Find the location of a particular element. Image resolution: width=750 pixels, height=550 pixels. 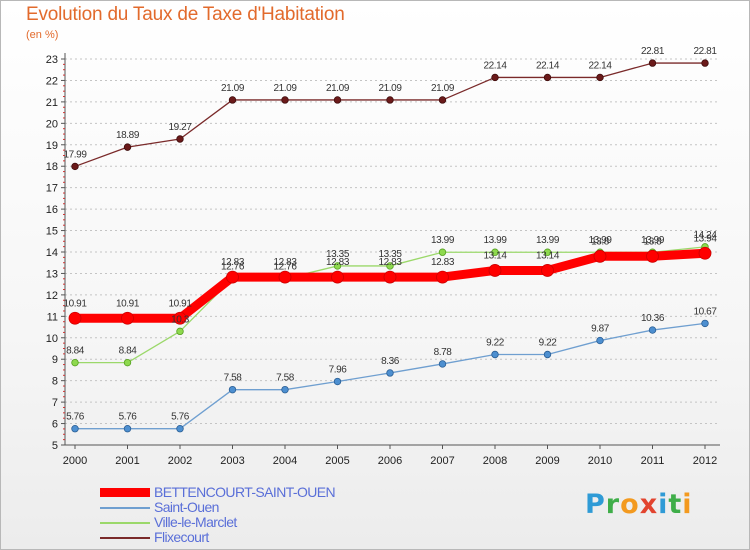

data-label: 9.22 is located at coordinates (495, 343).